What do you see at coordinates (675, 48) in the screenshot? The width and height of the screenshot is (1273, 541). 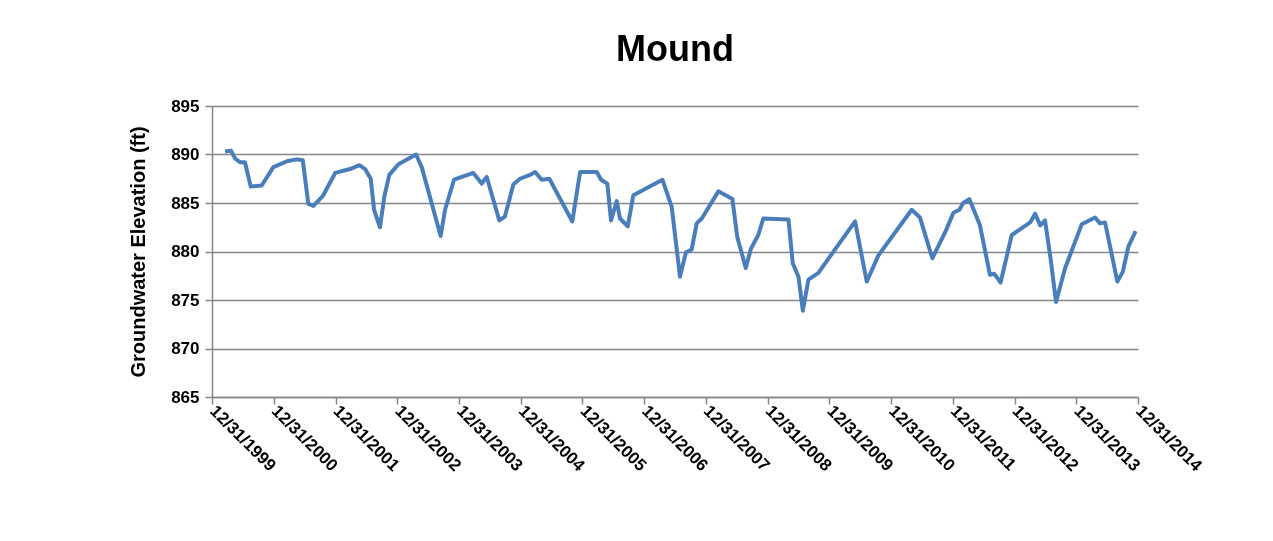 I see `chart-title: Mound` at bounding box center [675, 48].